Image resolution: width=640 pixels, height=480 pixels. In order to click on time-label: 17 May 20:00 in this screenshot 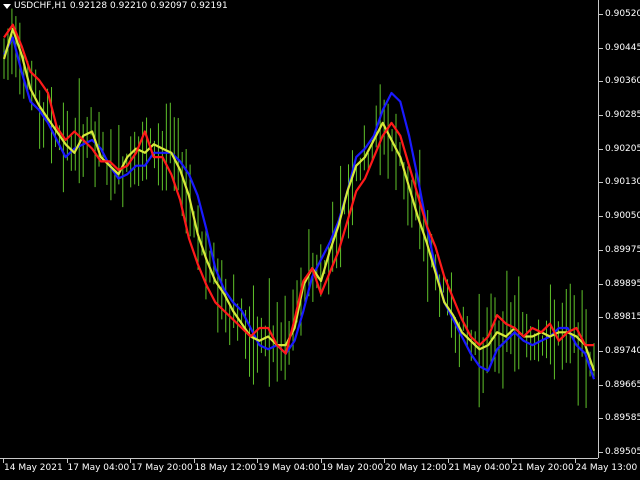, I will do `click(162, 468)`.